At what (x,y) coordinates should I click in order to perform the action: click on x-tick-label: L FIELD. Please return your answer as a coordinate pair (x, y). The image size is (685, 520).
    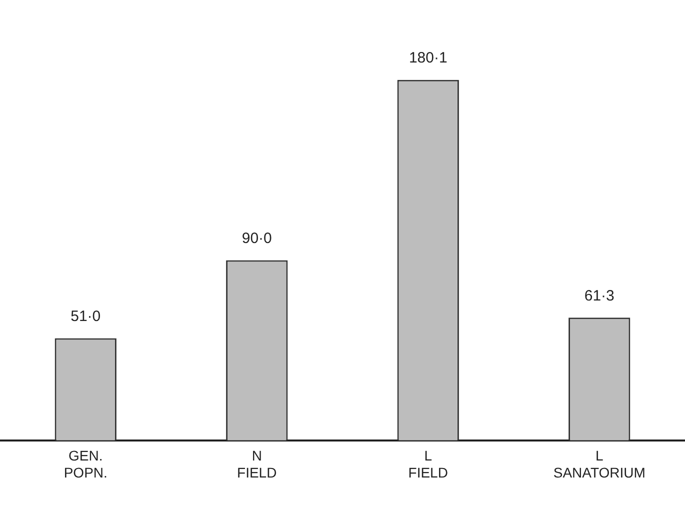
    Looking at the image, I should click on (428, 464).